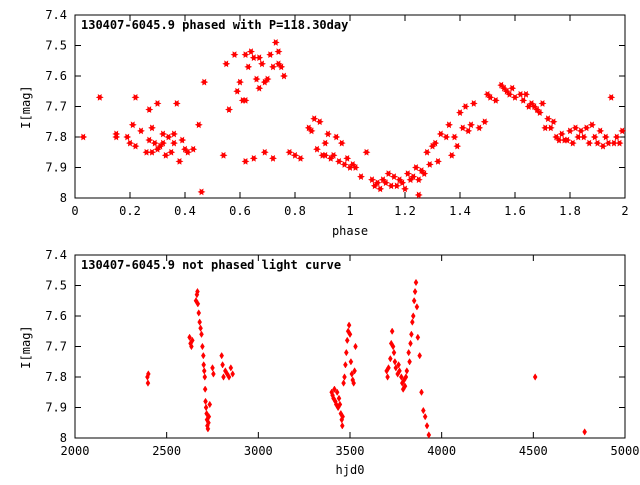  Describe the element at coordinates (56, 107) in the screenshot. I see `phased-y-tick-label: 7.7` at that location.